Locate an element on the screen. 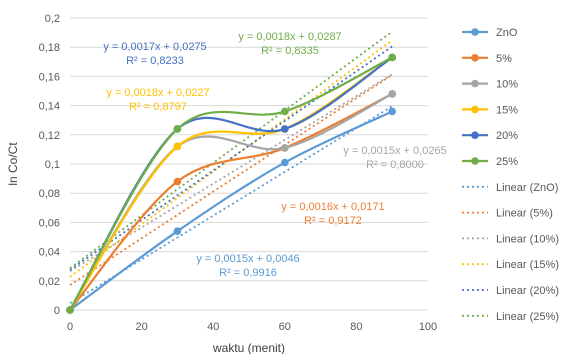 This screenshot has height=359, width=572. x-tick-label: 60 is located at coordinates (285, 327).